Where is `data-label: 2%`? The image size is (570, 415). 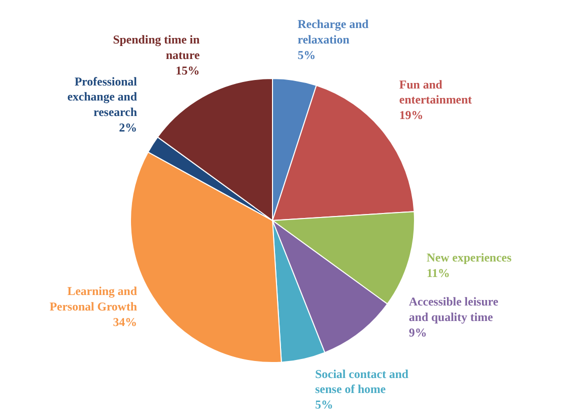 data-label: 2% is located at coordinates (128, 127).